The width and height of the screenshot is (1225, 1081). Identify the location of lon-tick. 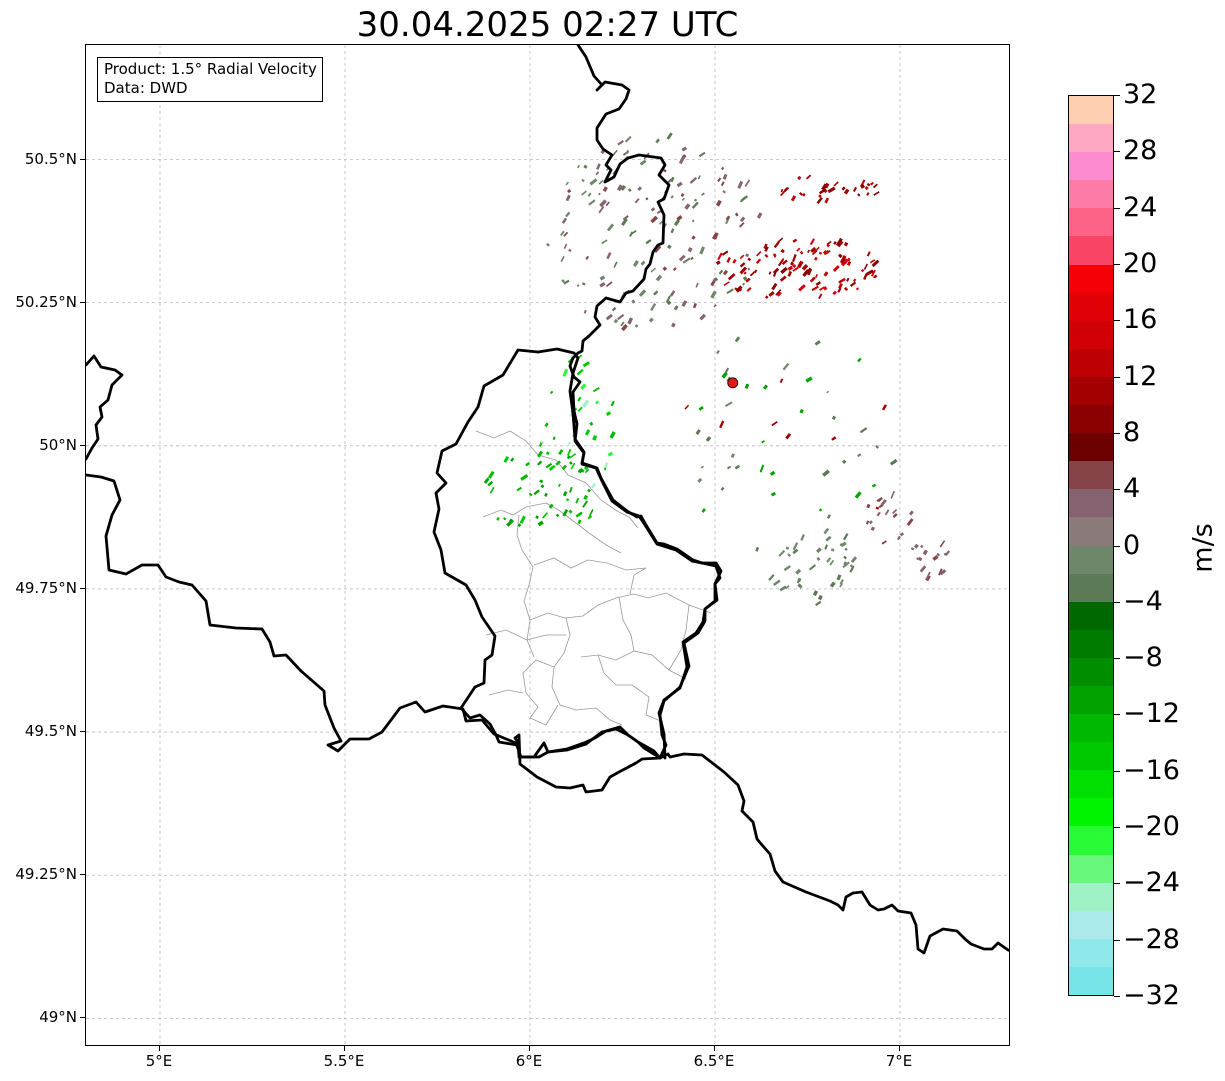
(899, 1048).